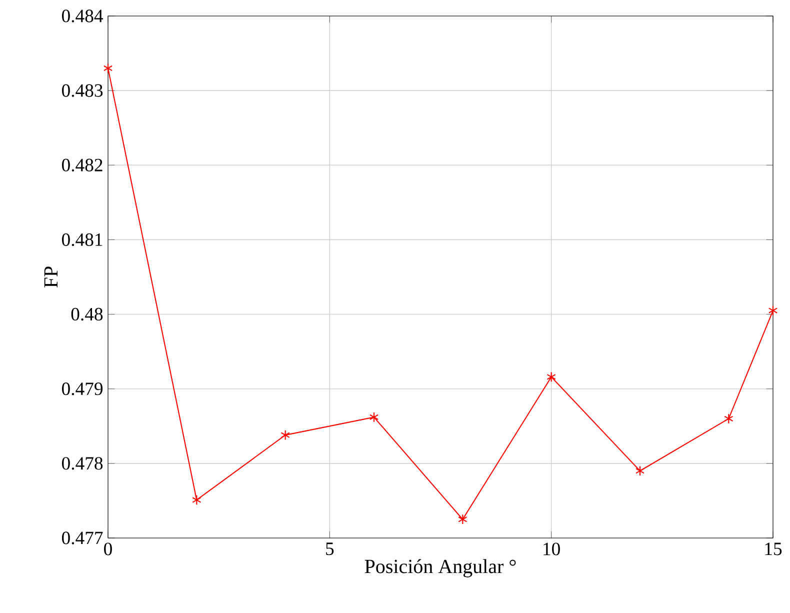 The height and width of the screenshot is (613, 790). What do you see at coordinates (87, 314) in the screenshot?
I see `y-tick-label: 0.48` at bounding box center [87, 314].